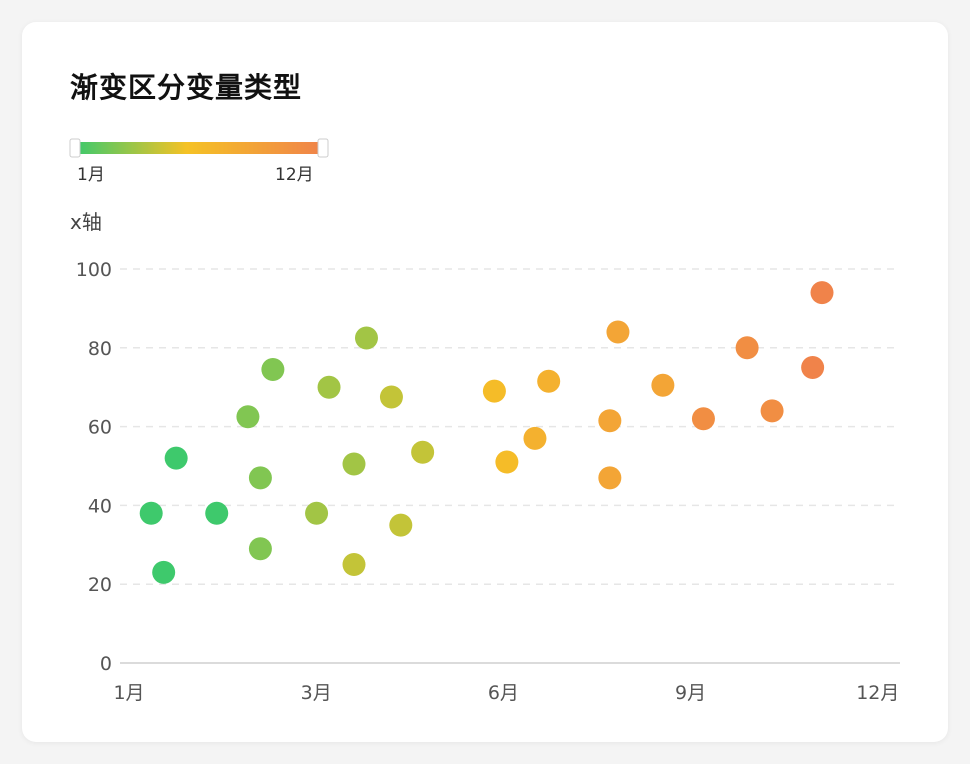 This screenshot has height=764, width=970. What do you see at coordinates (199, 148) in the screenshot?
I see `legend-gradient-bar` at bounding box center [199, 148].